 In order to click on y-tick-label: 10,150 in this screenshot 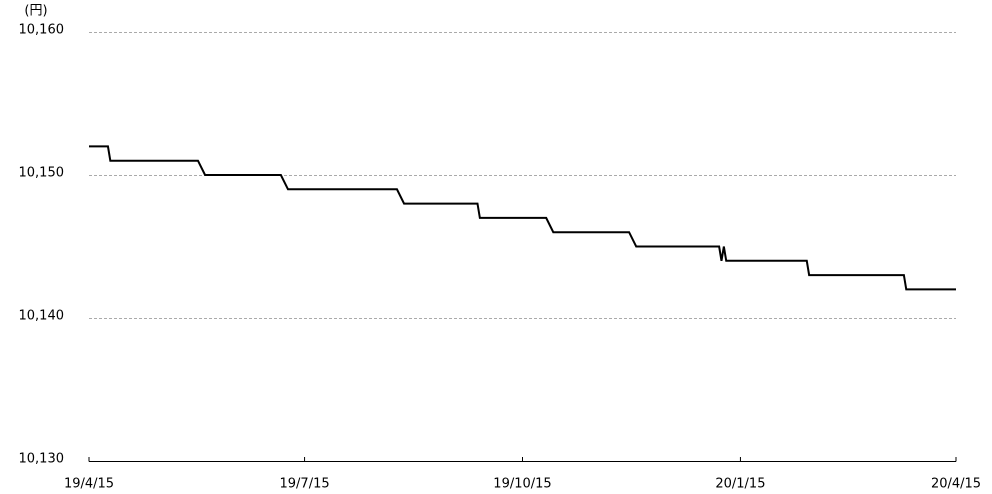, I will do `click(42, 173)`.